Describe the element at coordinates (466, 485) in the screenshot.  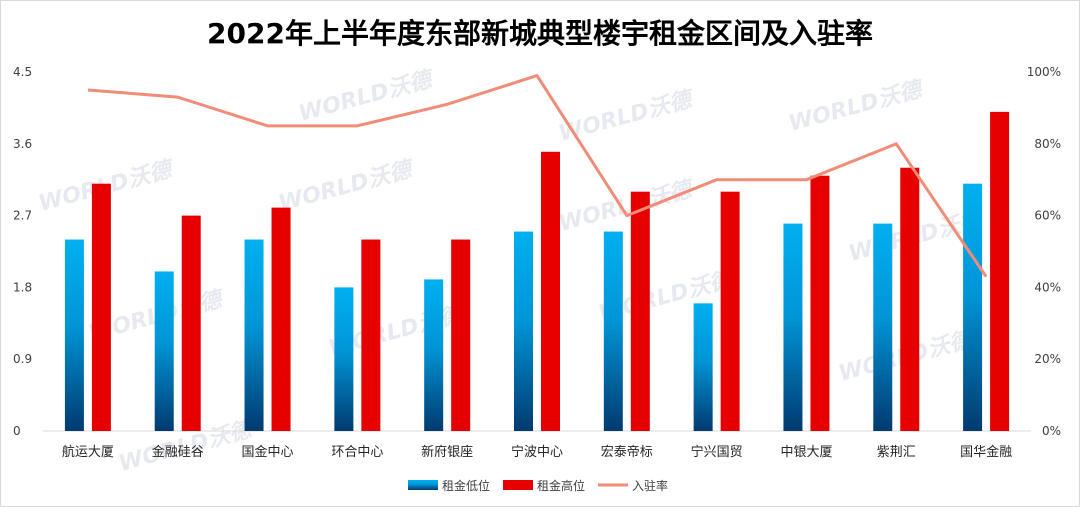
I see `legend-label-rent-low: 租金低位` at that location.